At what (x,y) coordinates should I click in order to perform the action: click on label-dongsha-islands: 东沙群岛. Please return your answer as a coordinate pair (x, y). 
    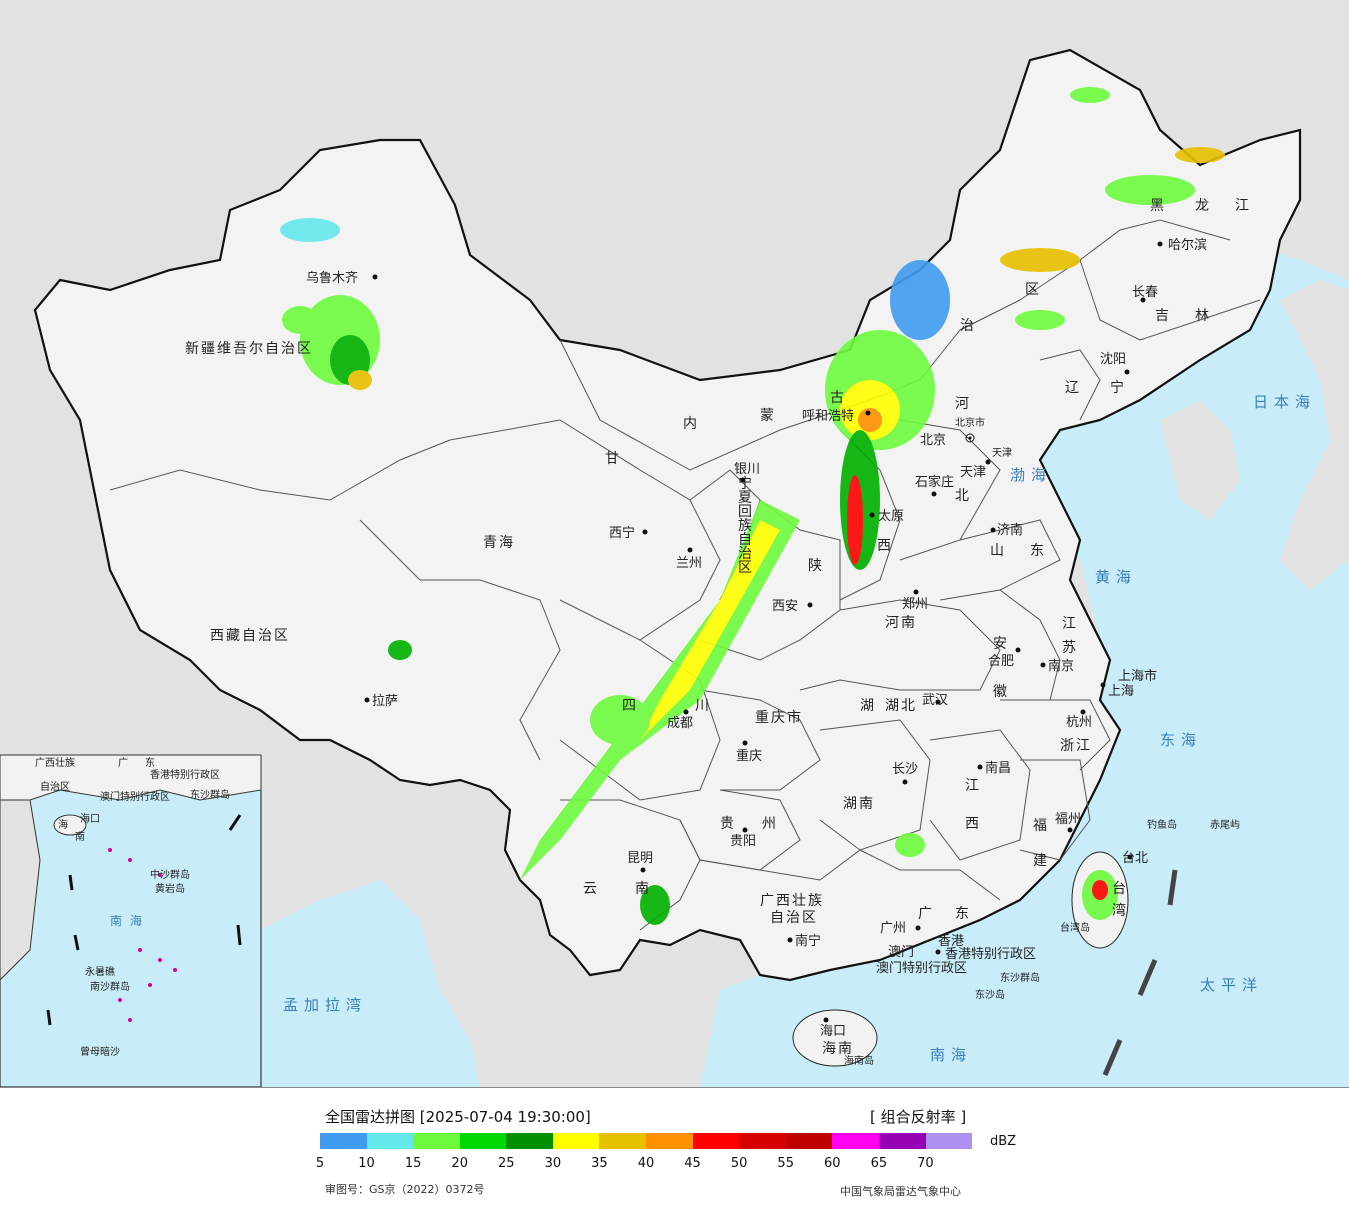
    Looking at the image, I should click on (1020, 977).